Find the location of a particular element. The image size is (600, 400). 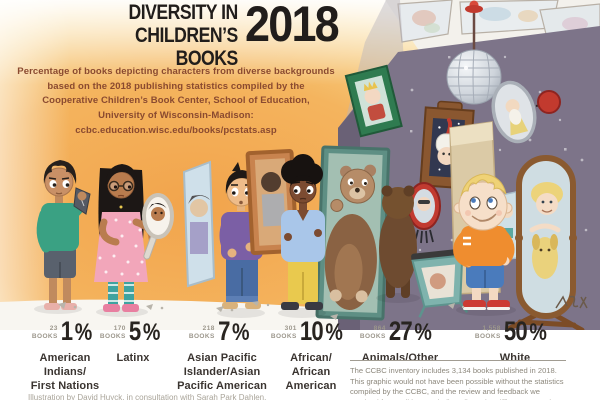

stat-percent: 1% is located at coordinates (76, 330).